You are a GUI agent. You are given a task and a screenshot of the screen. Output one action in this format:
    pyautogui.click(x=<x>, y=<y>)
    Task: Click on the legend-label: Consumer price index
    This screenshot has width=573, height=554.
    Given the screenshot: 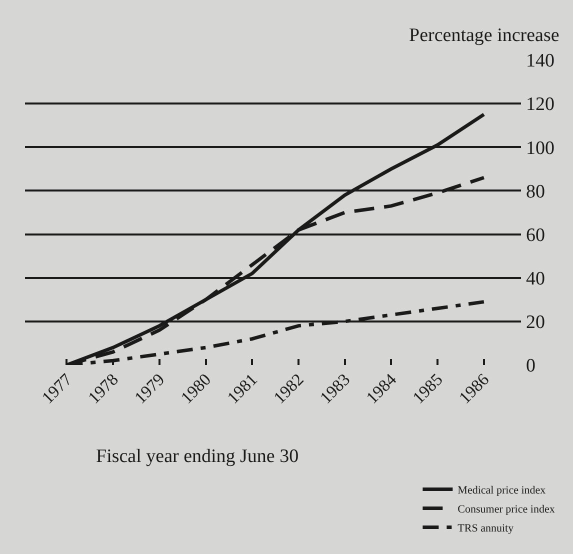 What is the action you would take?
    pyautogui.click(x=507, y=510)
    